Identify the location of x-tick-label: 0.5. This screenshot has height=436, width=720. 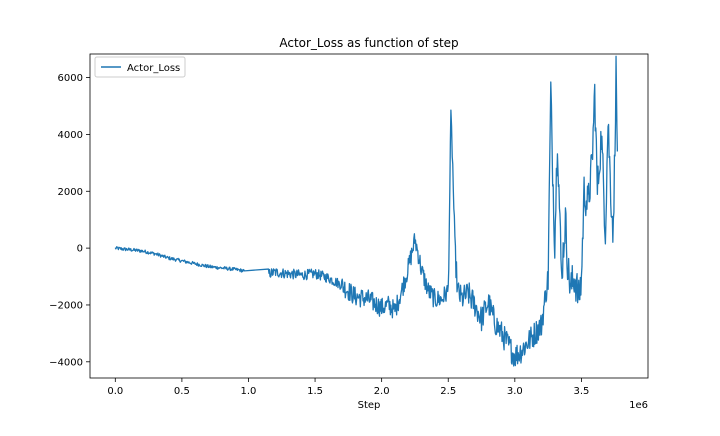
(182, 391).